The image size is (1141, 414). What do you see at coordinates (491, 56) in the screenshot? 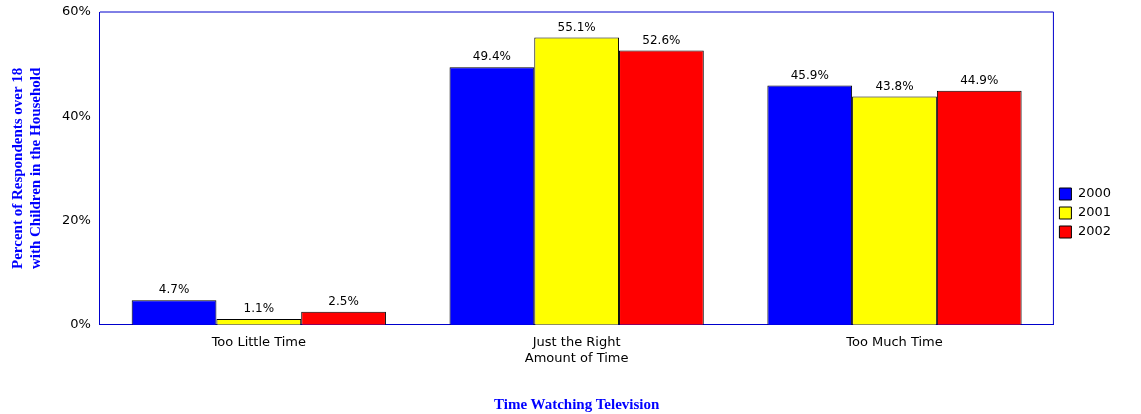
I see `data-label: 49.4%` at bounding box center [491, 56].